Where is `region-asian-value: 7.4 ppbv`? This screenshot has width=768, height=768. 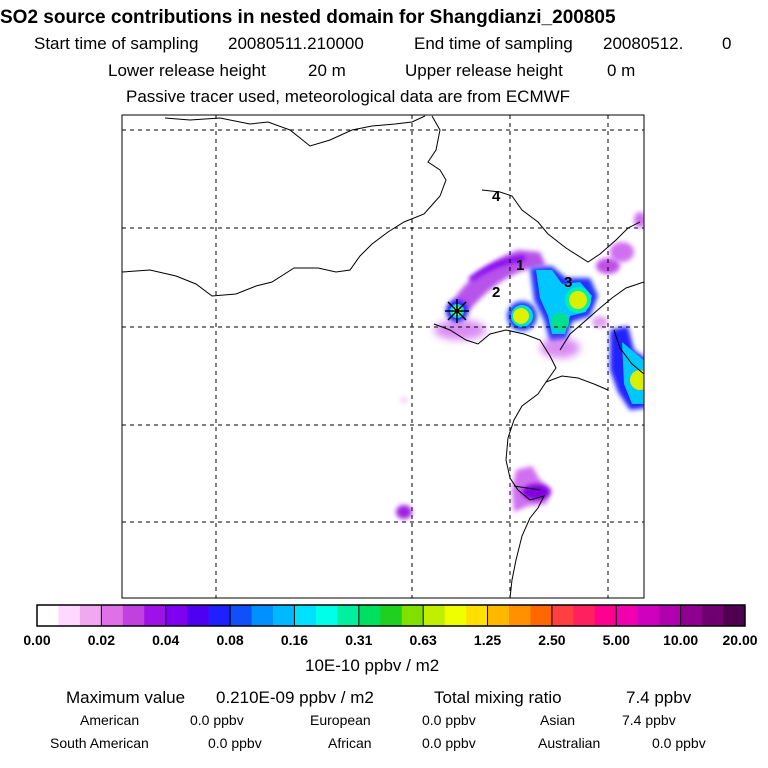 region-asian-value: 7.4 ppbv is located at coordinates (649, 720).